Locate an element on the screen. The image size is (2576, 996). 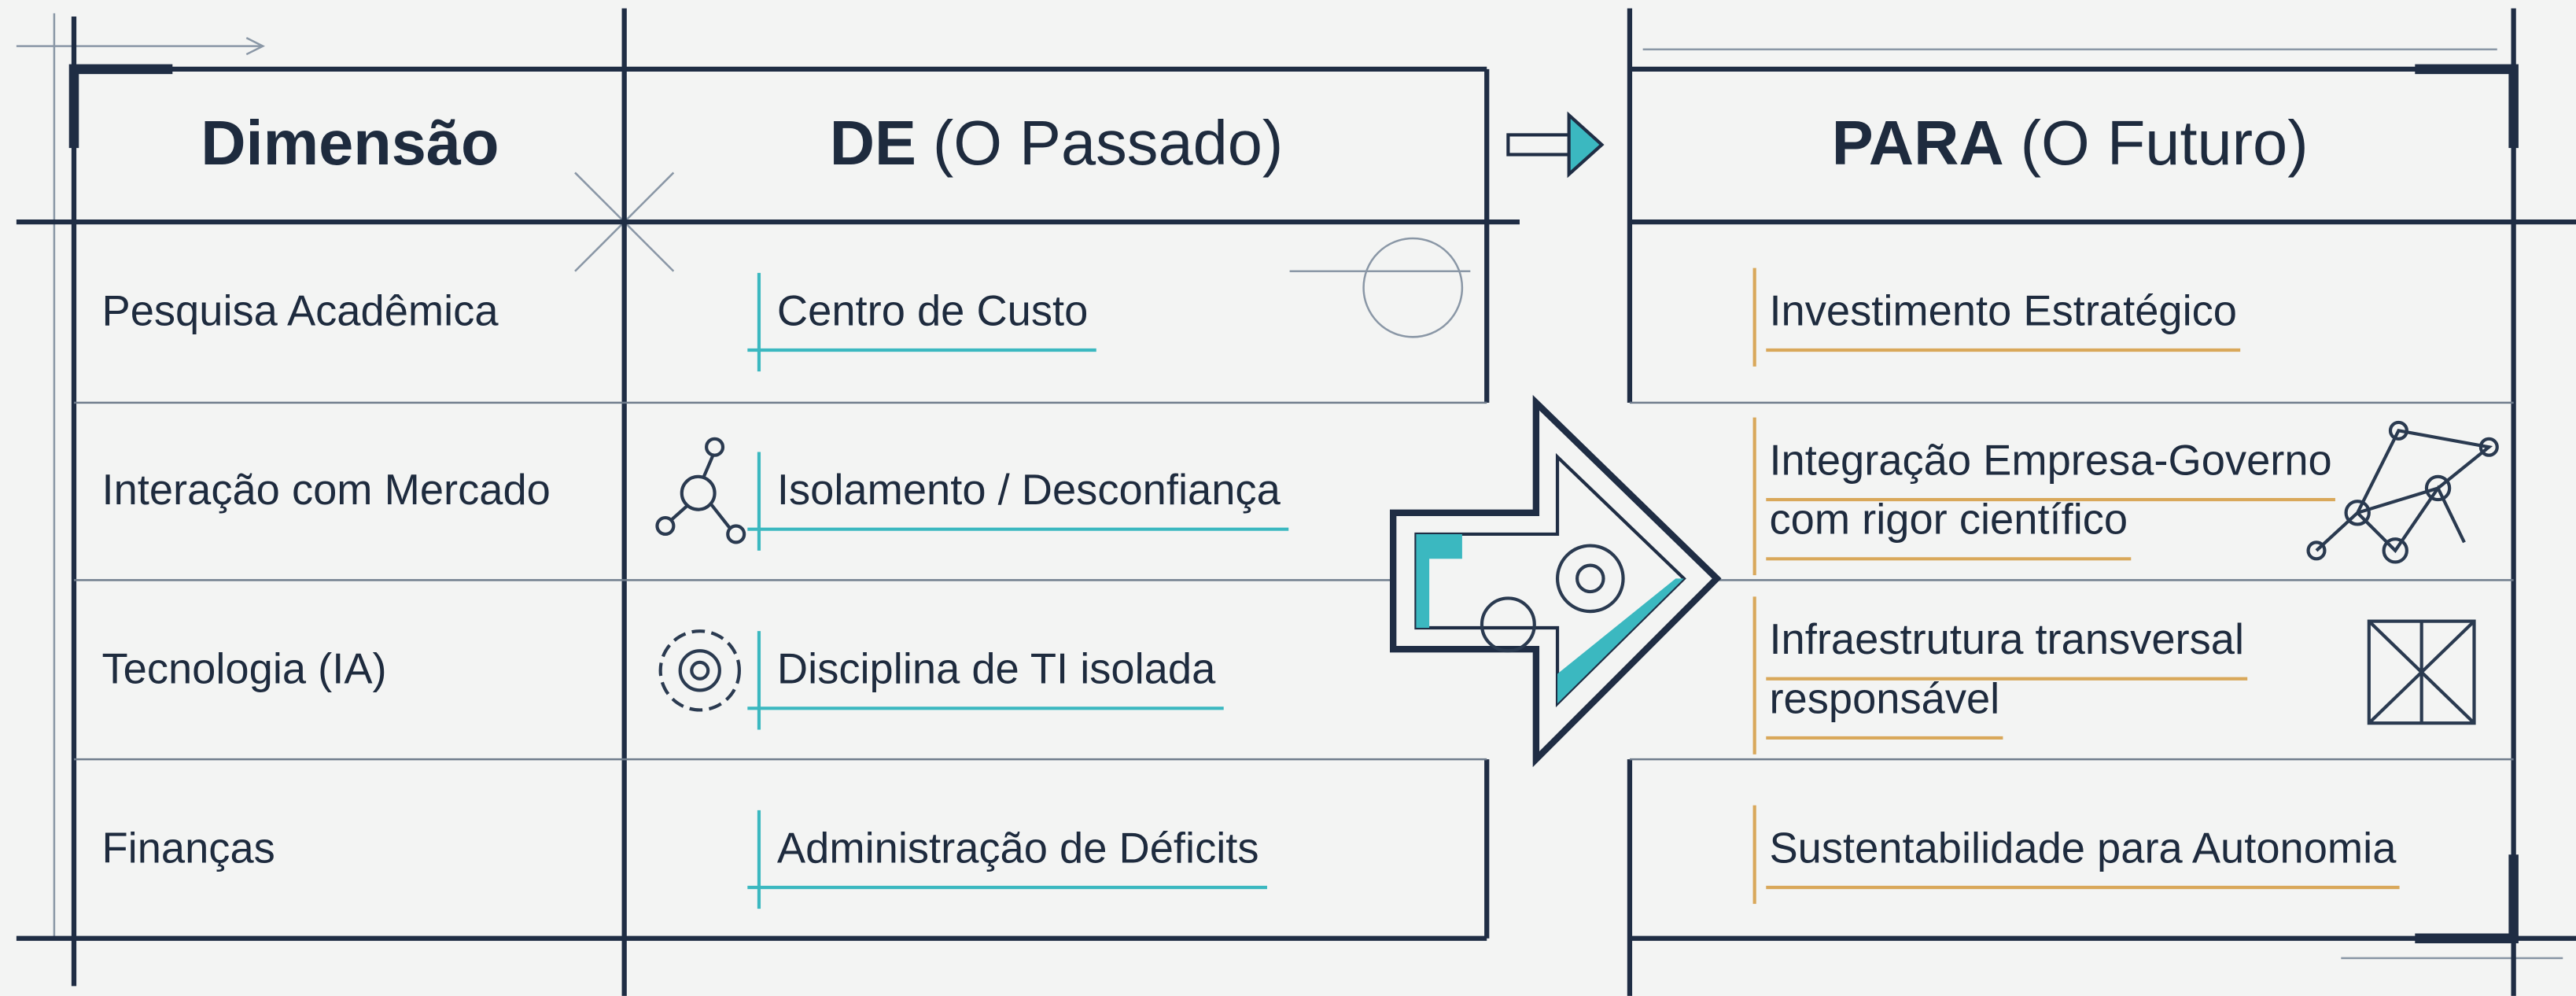
to-cell-line: Integração Empresa-Governo is located at coordinates (2050, 460).